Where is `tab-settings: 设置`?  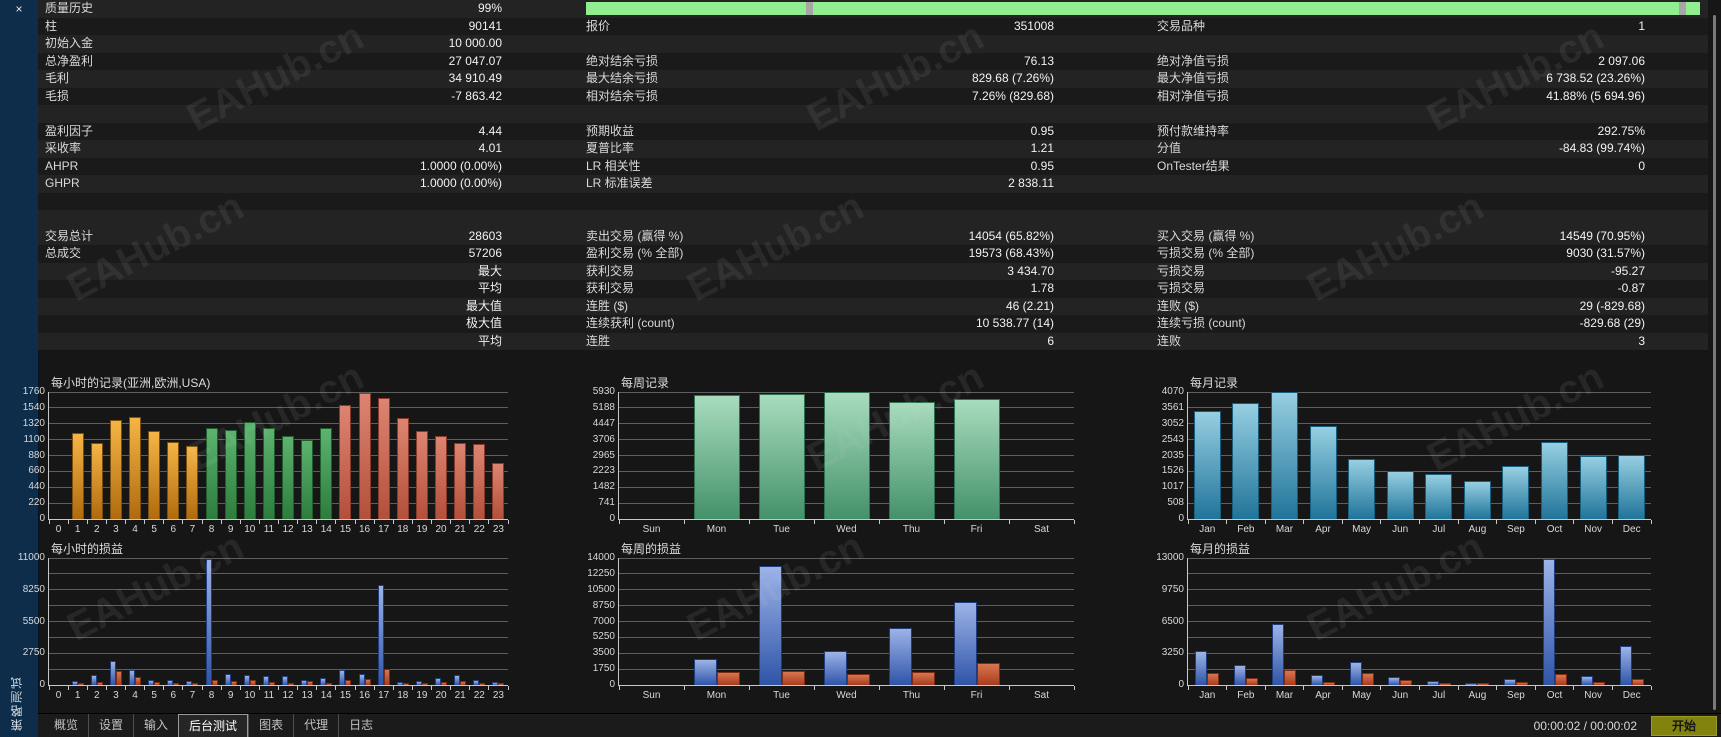
tab-settings: 设置 is located at coordinates (110, 725).